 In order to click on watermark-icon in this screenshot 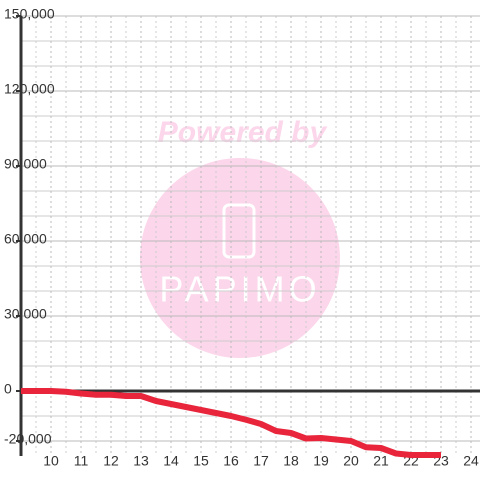, I will do `click(239, 231)`.